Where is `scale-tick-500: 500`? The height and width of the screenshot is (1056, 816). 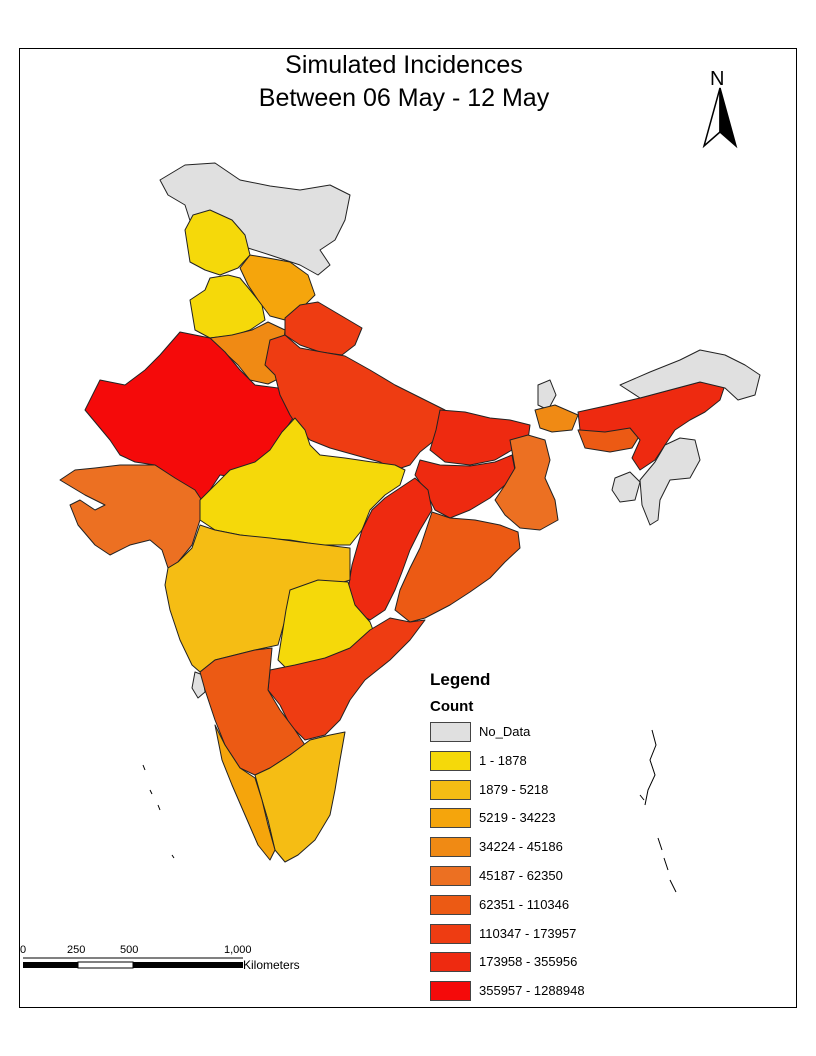 scale-tick-500: 500 is located at coordinates (129, 950).